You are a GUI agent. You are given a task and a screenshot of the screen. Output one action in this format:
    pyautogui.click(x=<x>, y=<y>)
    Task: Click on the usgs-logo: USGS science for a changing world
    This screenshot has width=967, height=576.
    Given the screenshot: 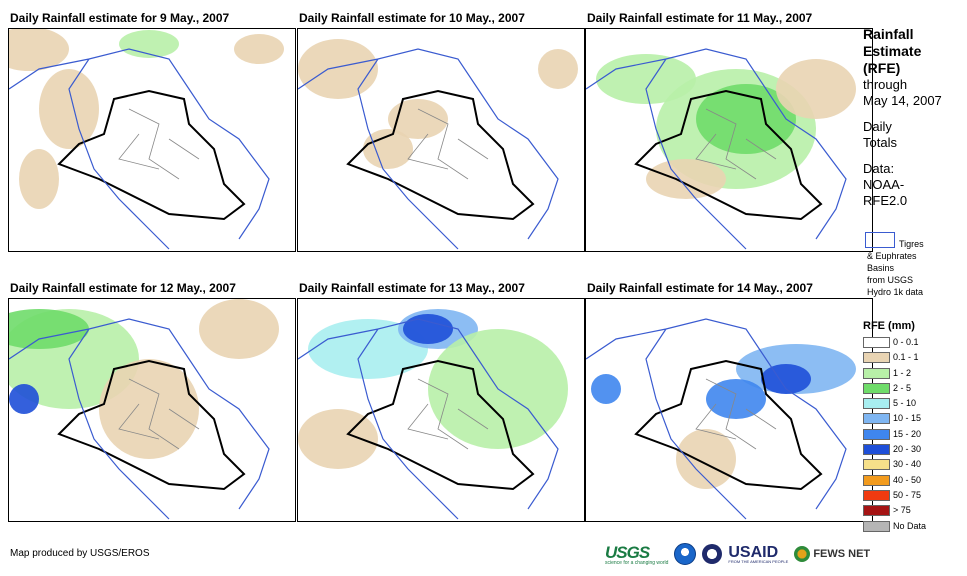 What is the action you would take?
    pyautogui.click(x=636, y=554)
    